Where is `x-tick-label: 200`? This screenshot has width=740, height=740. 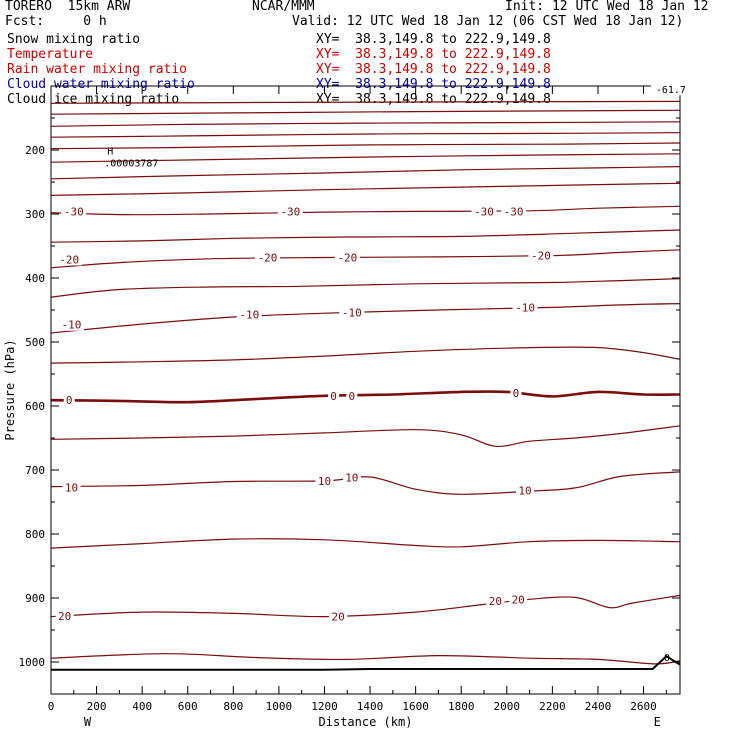
x-tick-label: 200 is located at coordinates (97, 706).